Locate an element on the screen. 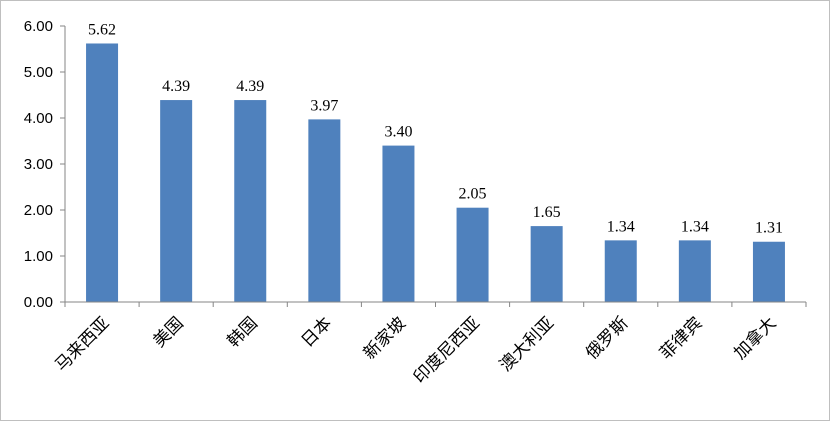  data-label: 5.62 is located at coordinates (102, 29).